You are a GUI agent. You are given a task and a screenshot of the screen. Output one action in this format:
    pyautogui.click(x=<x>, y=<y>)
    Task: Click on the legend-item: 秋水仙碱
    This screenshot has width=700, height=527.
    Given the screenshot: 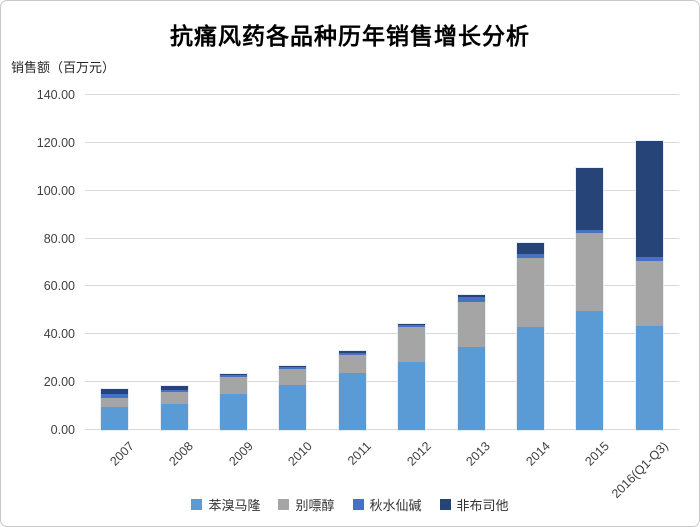 What is the action you would take?
    pyautogui.click(x=387, y=504)
    